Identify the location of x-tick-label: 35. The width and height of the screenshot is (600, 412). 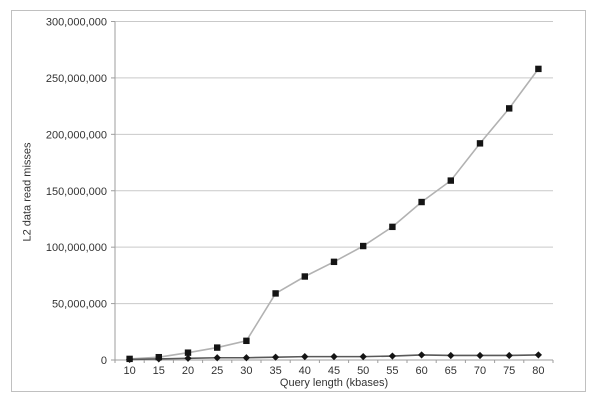
(275, 371).